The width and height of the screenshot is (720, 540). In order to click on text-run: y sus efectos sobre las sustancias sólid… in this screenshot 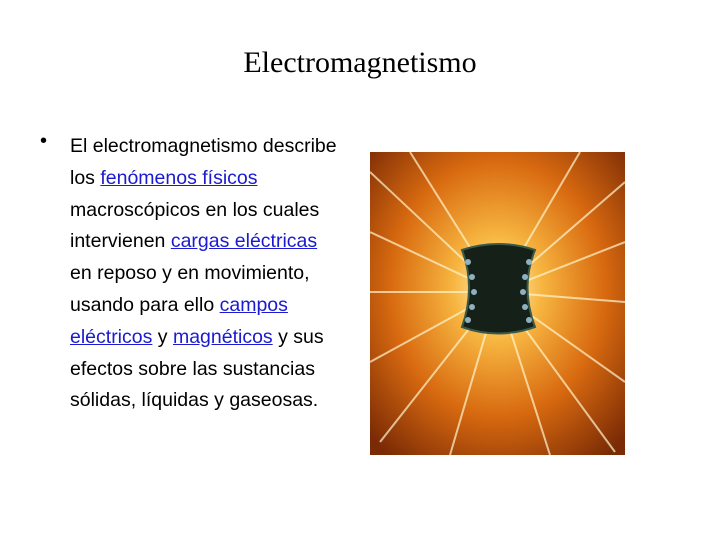, I will do `click(197, 368)`.